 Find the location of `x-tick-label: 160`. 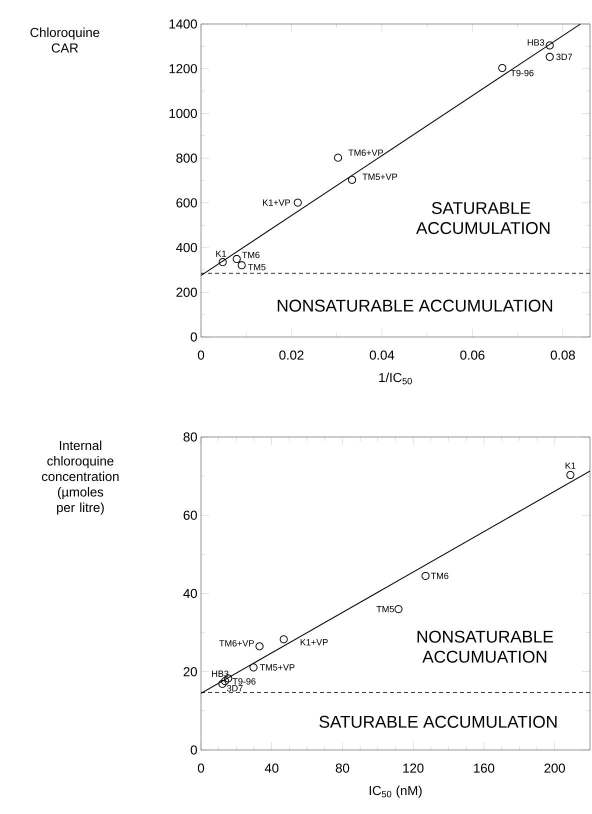

x-tick-label: 160 is located at coordinates (484, 768).